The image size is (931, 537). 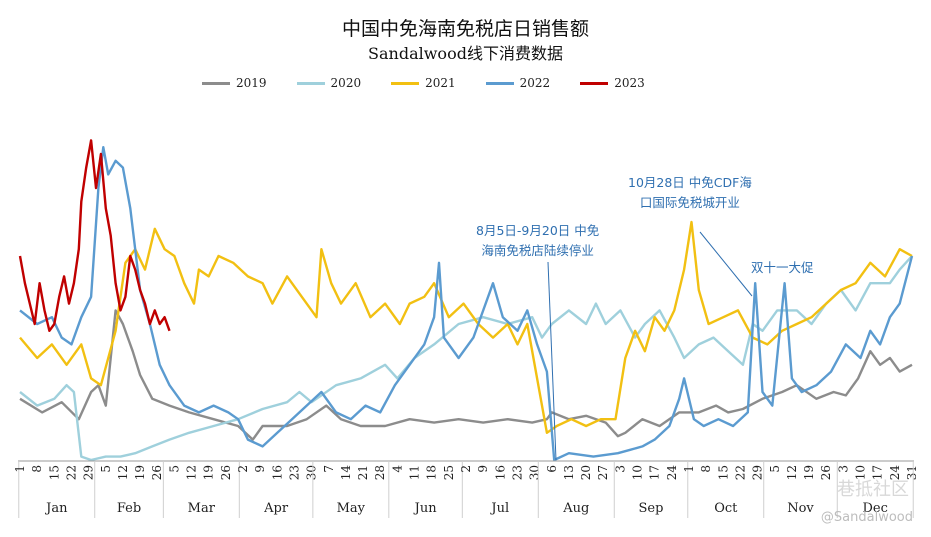 What do you see at coordinates (537, 241) in the screenshot?
I see `annotation-closure: 8月5日-9月20日 中免 海南免税店陆续停业` at bounding box center [537, 241].